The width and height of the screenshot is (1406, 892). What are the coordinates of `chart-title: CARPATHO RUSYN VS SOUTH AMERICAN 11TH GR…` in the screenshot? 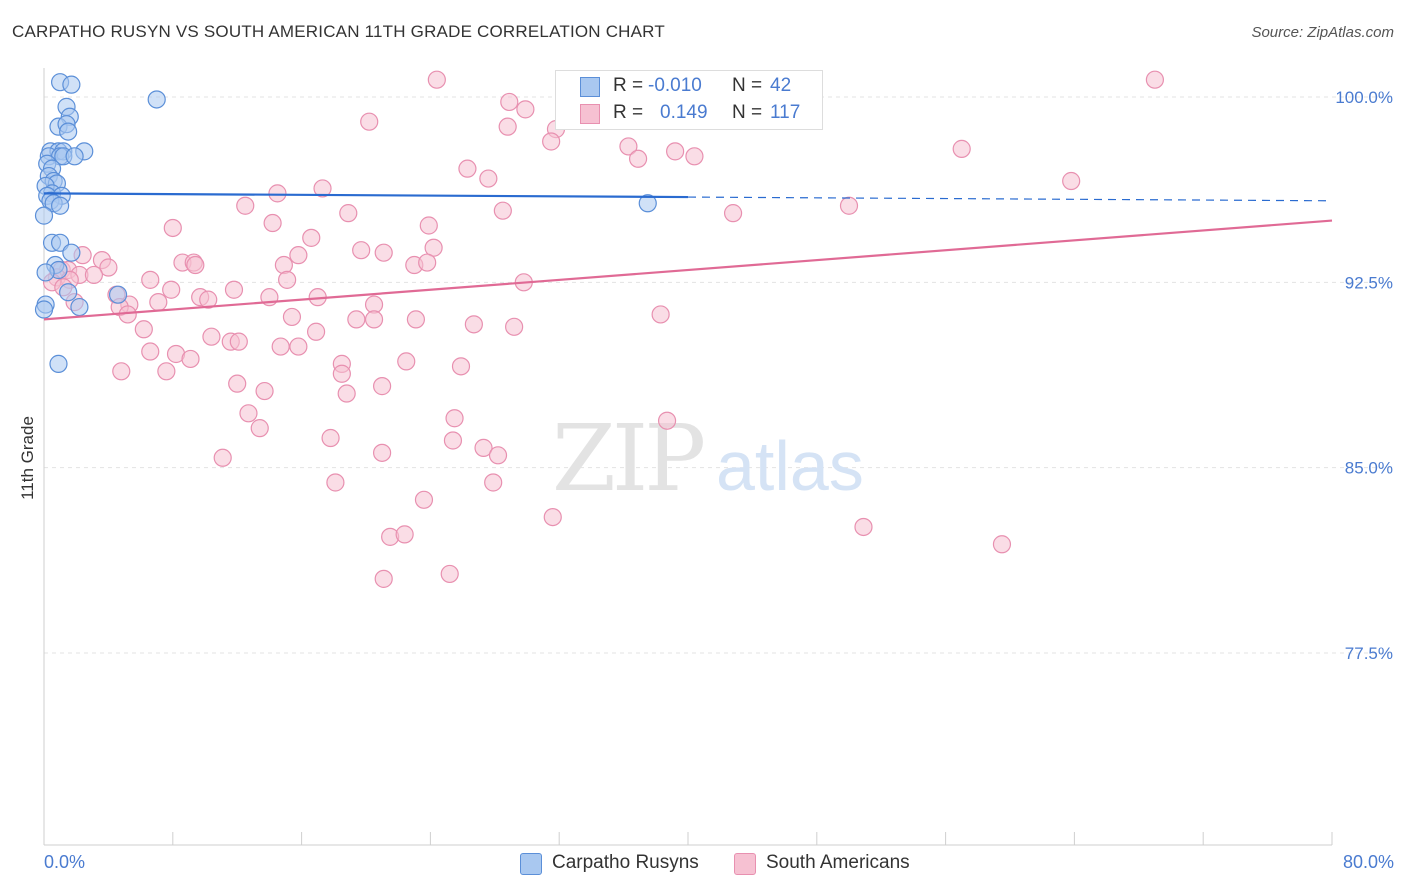 It's located at (338, 31).